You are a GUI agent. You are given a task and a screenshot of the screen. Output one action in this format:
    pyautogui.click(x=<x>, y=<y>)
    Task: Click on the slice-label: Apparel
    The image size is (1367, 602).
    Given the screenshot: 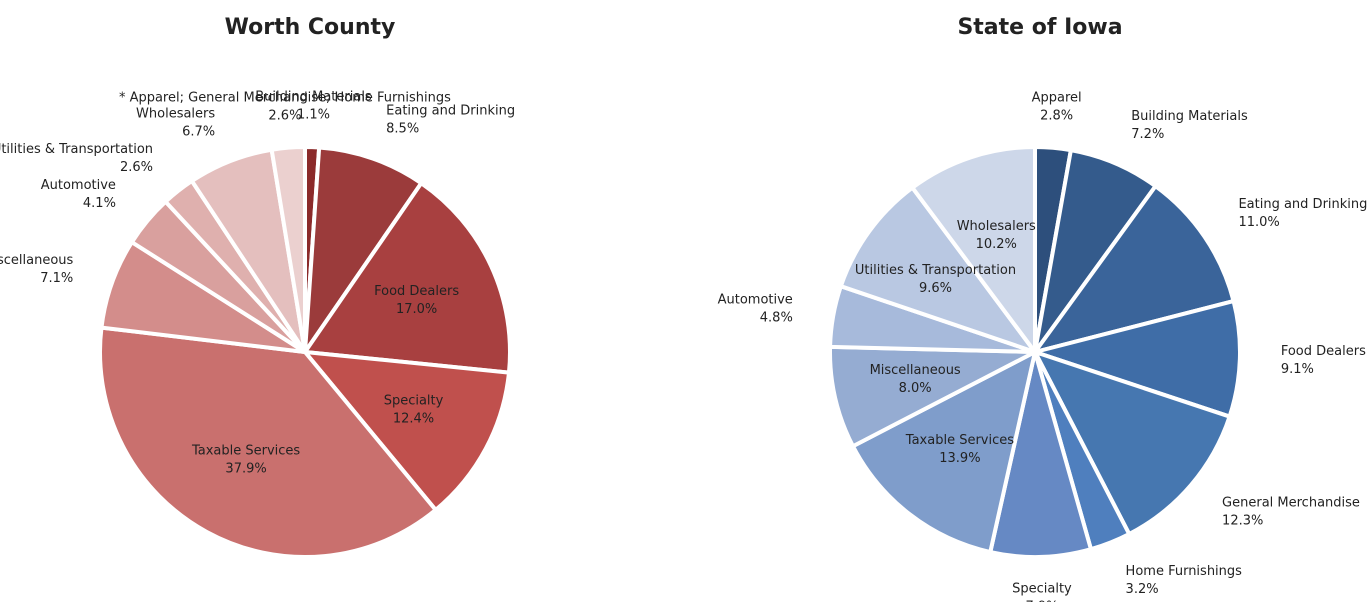 What is the action you would take?
    pyautogui.click(x=1057, y=97)
    